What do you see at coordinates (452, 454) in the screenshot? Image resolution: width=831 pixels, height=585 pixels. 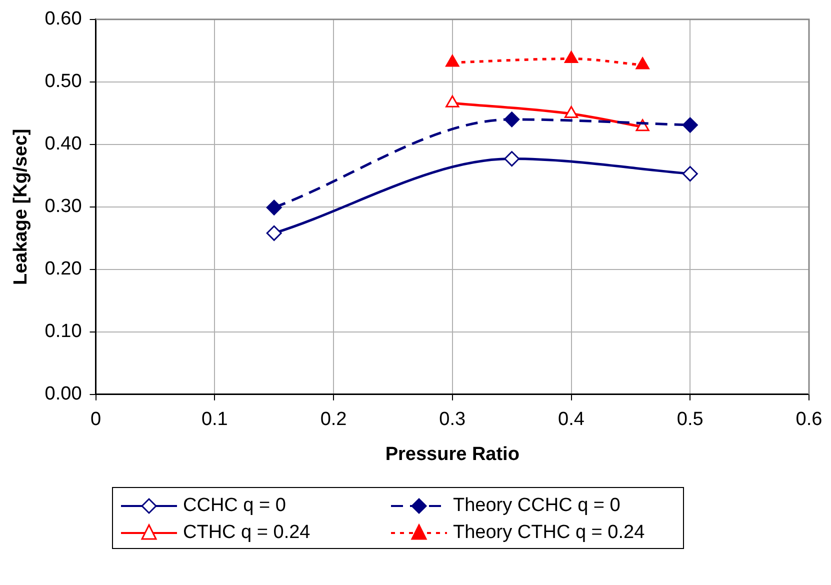 I see `x-axis-title: Pressure Ratio` at bounding box center [452, 454].